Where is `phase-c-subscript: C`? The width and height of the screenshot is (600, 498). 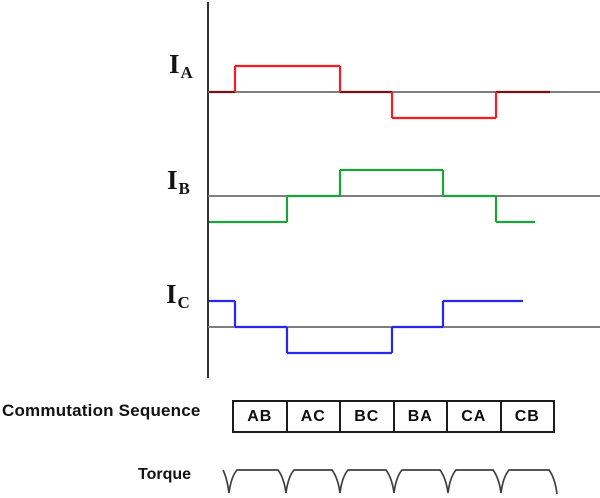 phase-c-subscript: C is located at coordinates (183, 302).